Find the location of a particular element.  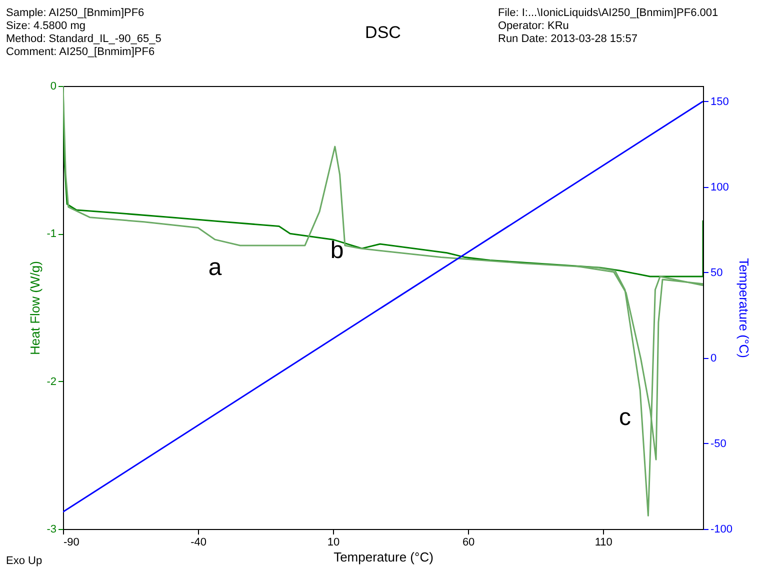

text: Comment: AI250_[Bnmim]PF6 is located at coordinates (80, 52).